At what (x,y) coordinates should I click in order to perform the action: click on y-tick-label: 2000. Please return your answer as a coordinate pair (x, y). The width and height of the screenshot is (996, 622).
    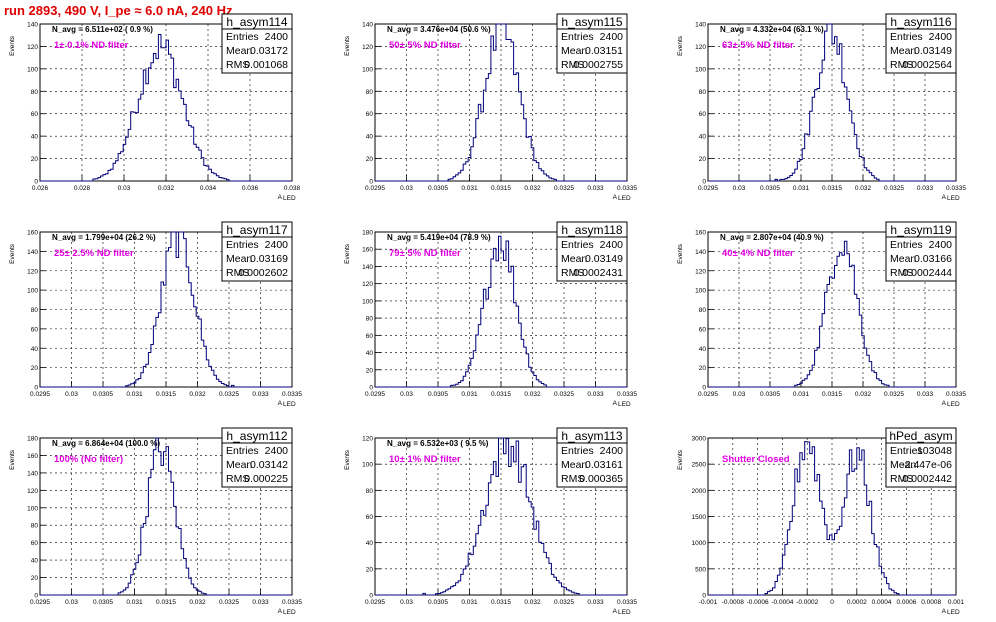
    Looking at the image, I should click on (699, 491).